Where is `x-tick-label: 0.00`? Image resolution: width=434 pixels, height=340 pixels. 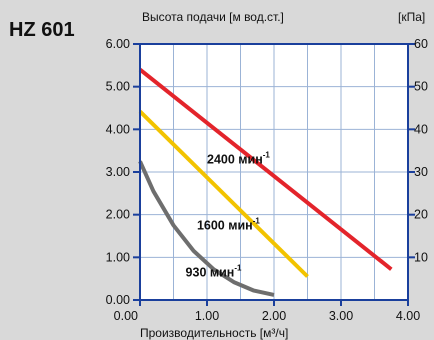 x-tick-label: 0.00 is located at coordinates (126, 316).